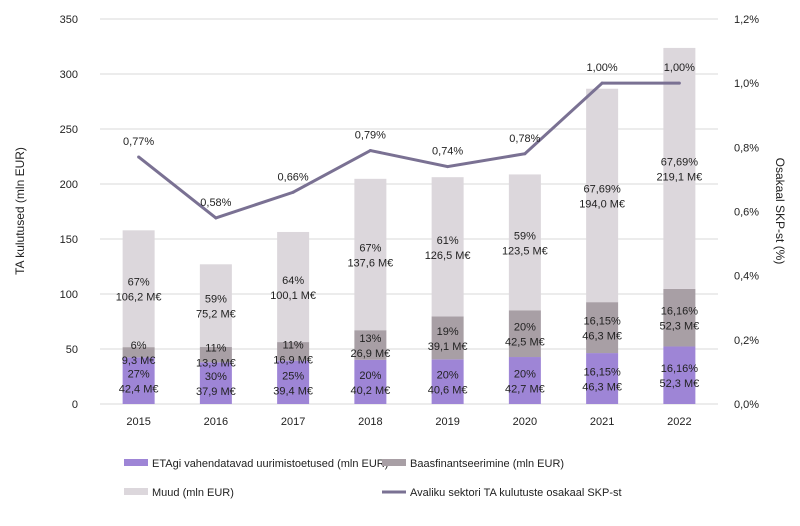 This screenshot has width=800, height=526. Describe the element at coordinates (780, 211) in the screenshot. I see `y2-axis-title: Osakaal SKP-st (%)` at that location.